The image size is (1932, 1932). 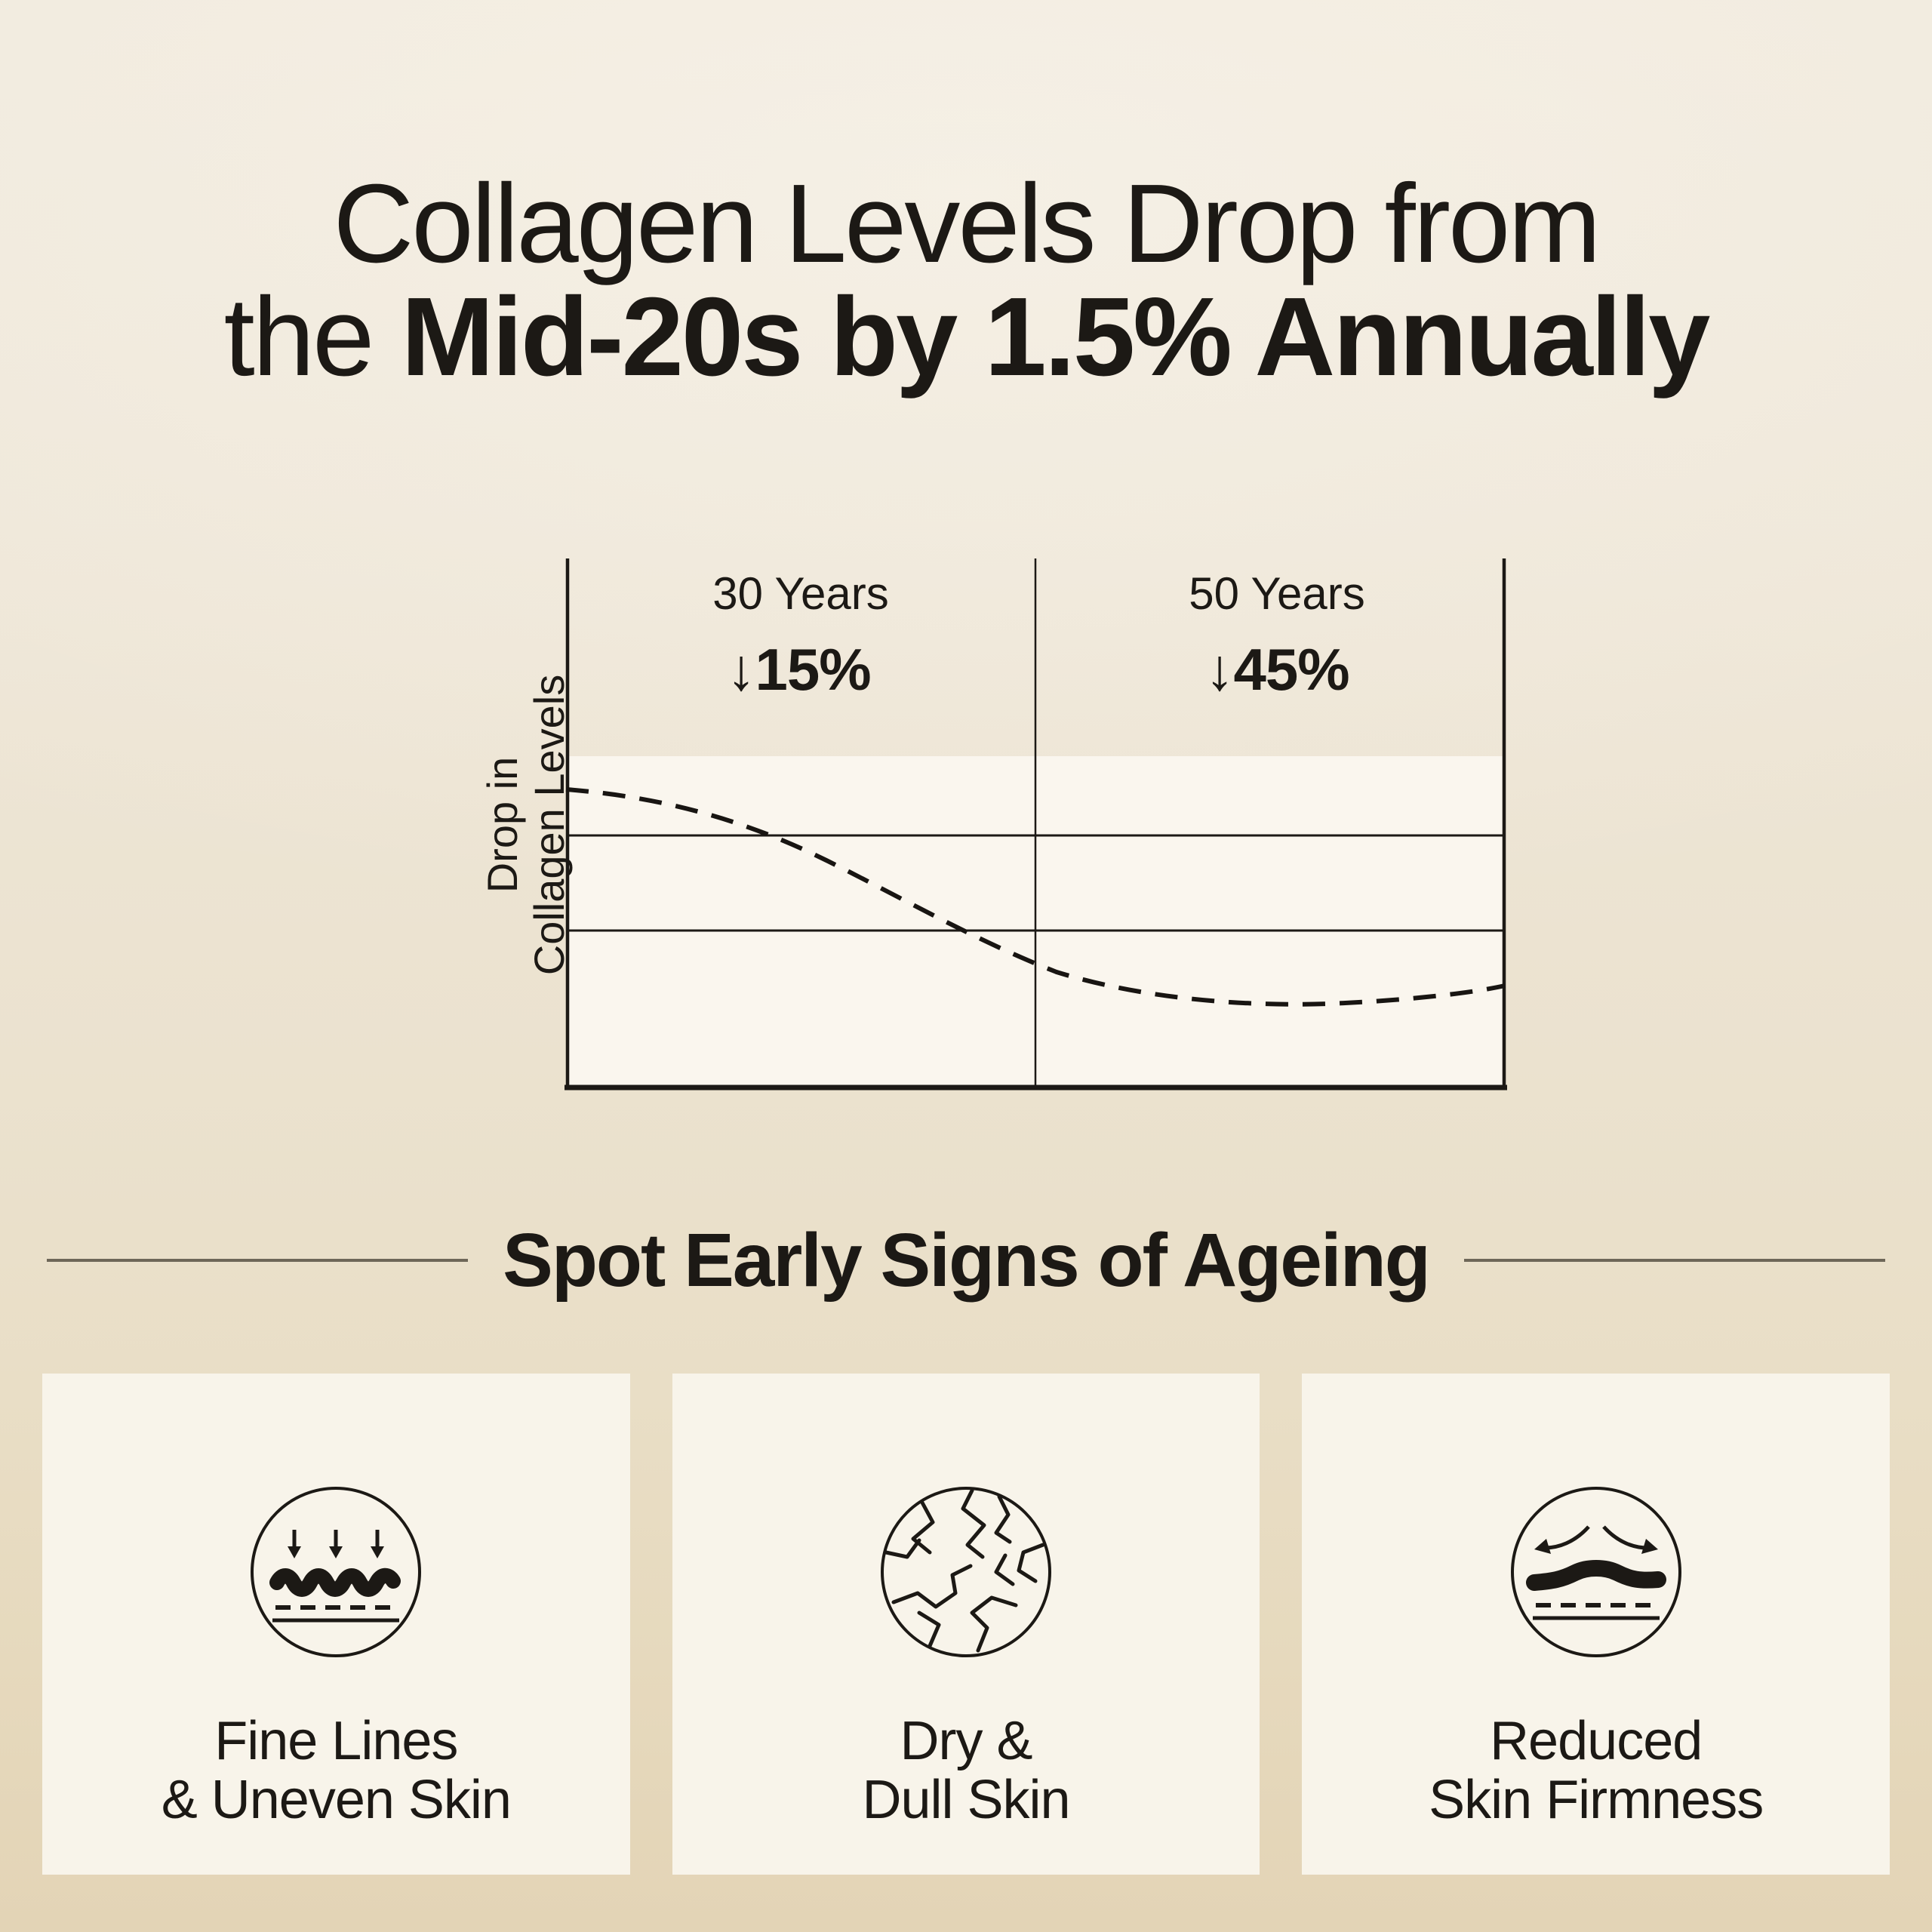 I want to click on heading-rule-left, so click(x=258, y=1260).